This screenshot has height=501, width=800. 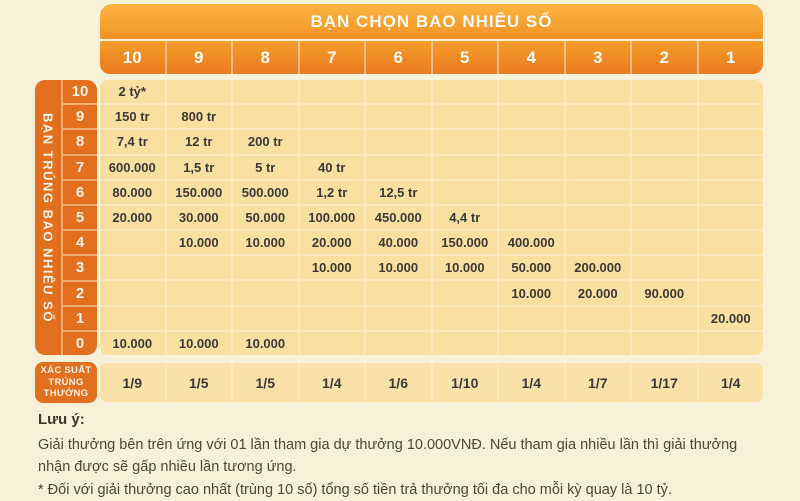 What do you see at coordinates (398, 343) in the screenshot?
I see `prize-cell-hit0-pick6` at bounding box center [398, 343].